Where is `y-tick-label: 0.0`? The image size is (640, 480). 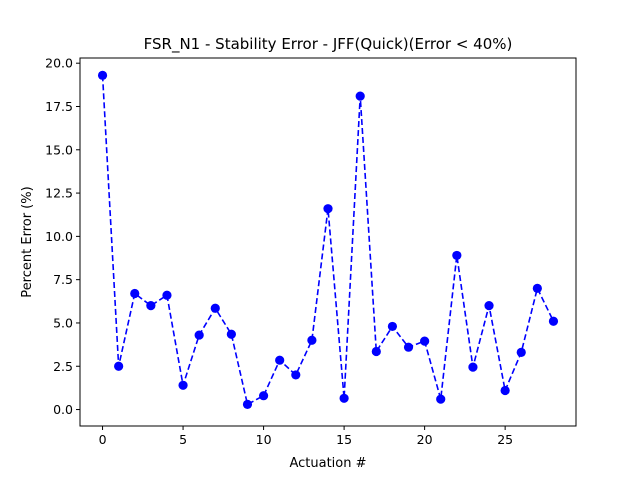 y-tick-label: 0.0 is located at coordinates (63, 409).